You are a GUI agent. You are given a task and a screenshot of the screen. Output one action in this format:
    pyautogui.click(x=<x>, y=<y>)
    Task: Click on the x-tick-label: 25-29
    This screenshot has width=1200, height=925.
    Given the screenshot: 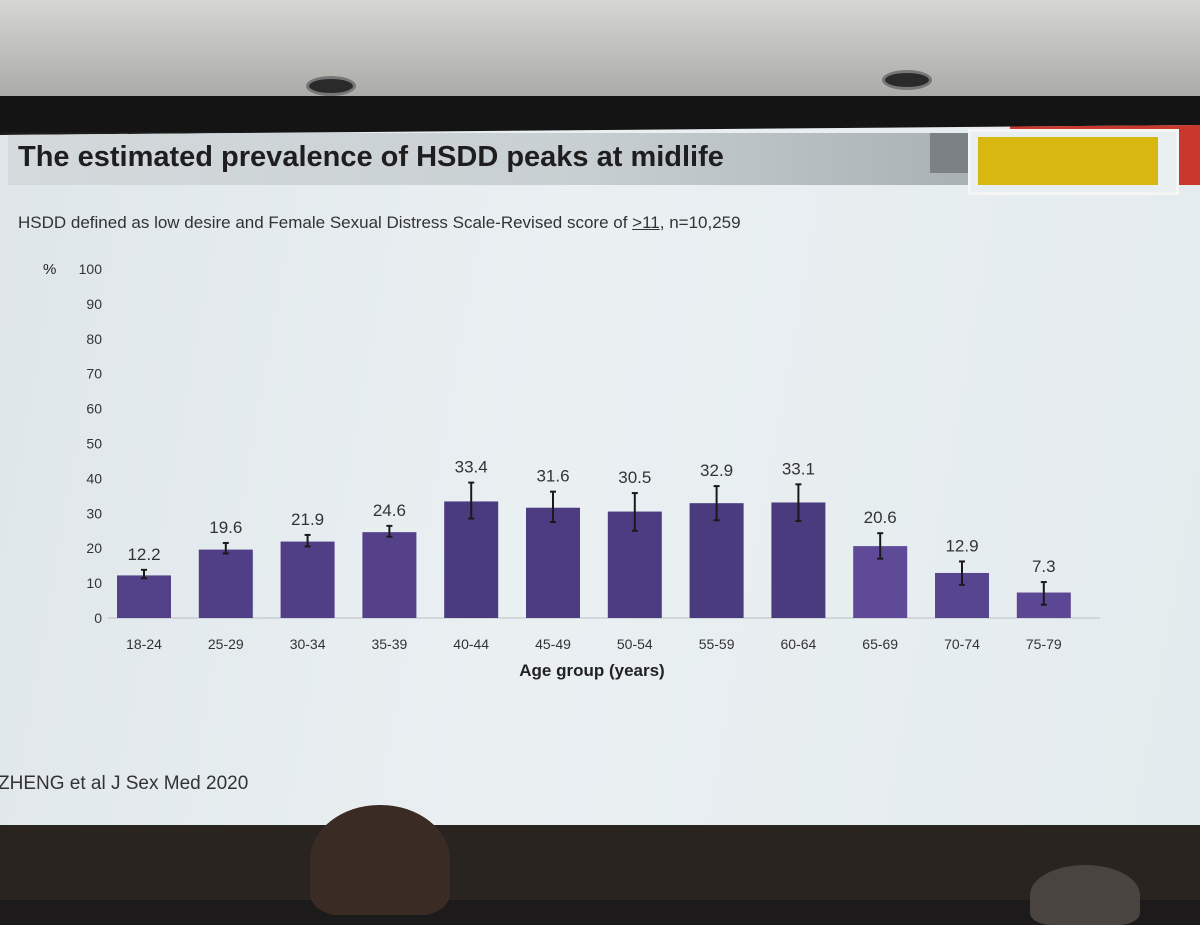 What is the action you would take?
    pyautogui.click(x=226, y=644)
    